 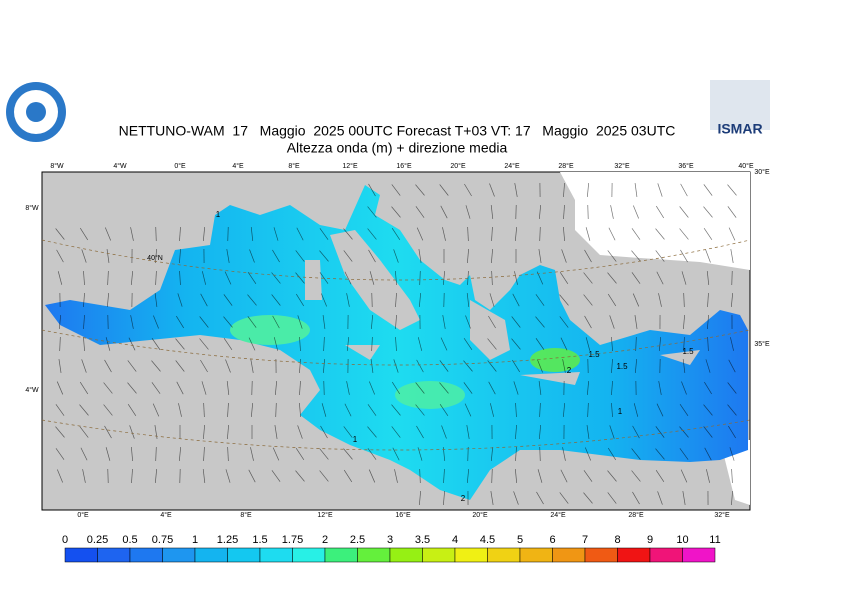 What do you see at coordinates (455, 540) in the screenshot?
I see `colorbar-tick-label: 4` at bounding box center [455, 540].